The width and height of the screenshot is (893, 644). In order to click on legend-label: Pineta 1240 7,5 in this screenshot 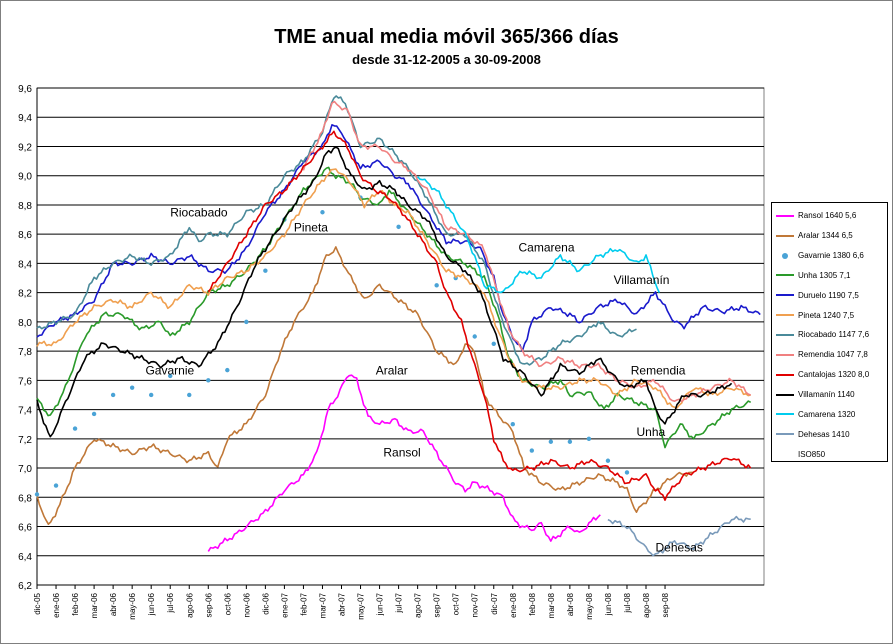, I will do `click(826, 315)`.